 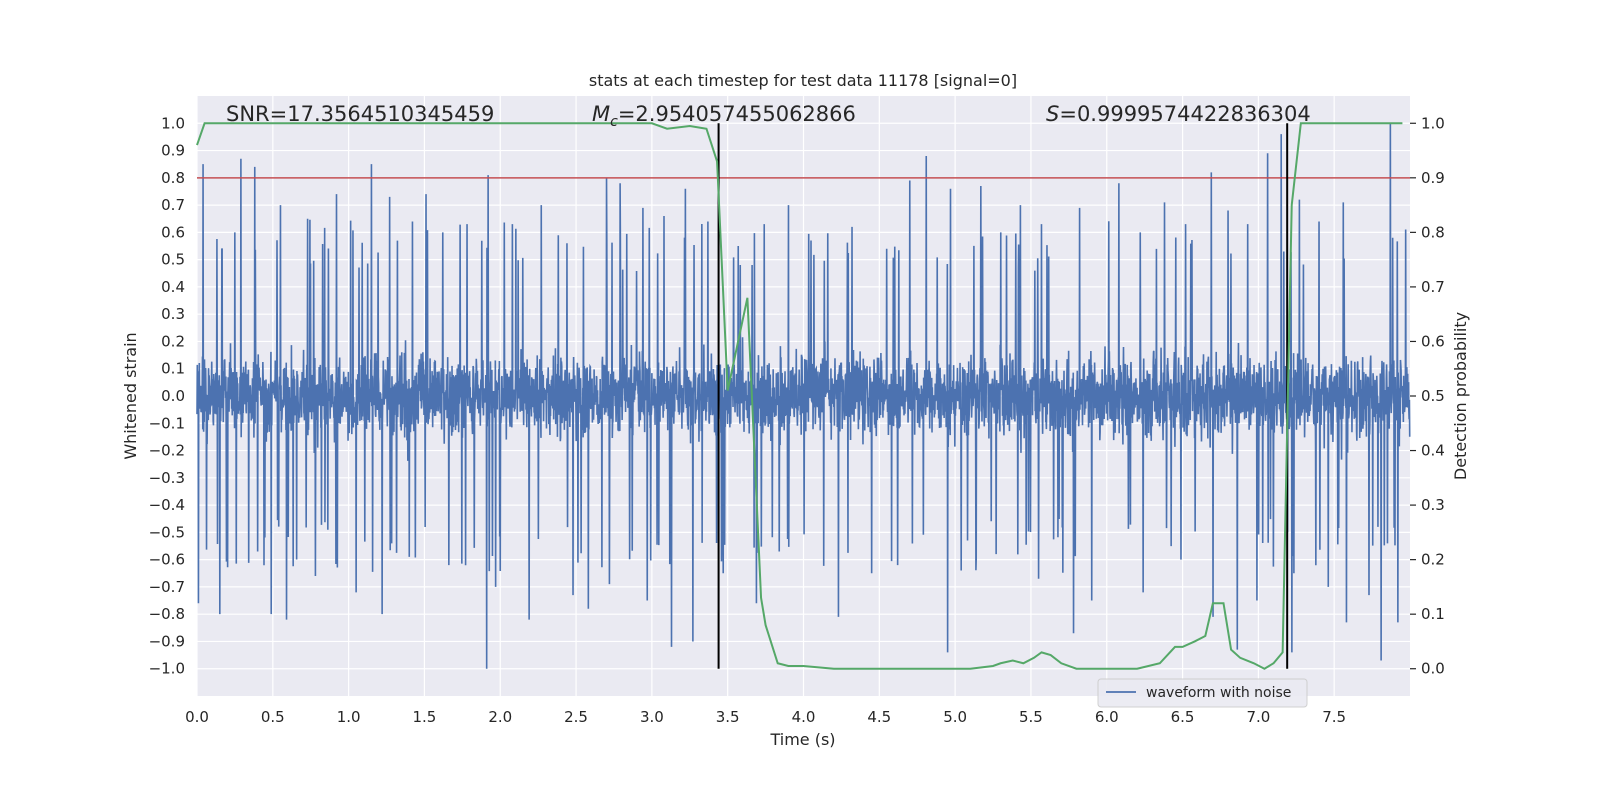 What do you see at coordinates (1460, 396) in the screenshot?
I see `y-right-axis-label: Detection probability` at bounding box center [1460, 396].